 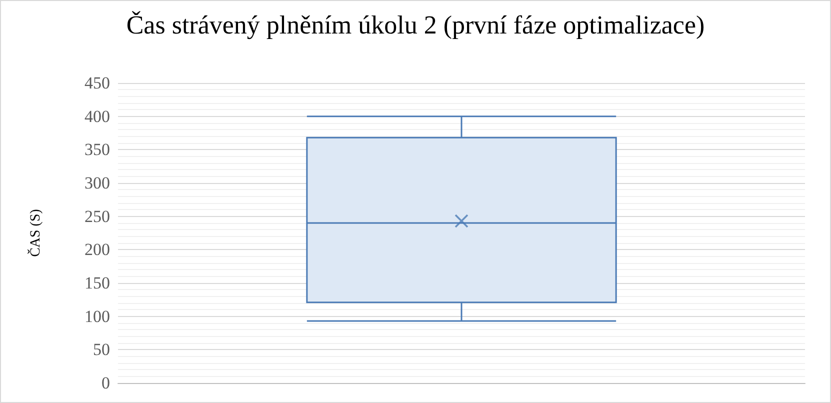 What do you see at coordinates (97, 316) in the screenshot?
I see `y-tick-label: 100` at bounding box center [97, 316].